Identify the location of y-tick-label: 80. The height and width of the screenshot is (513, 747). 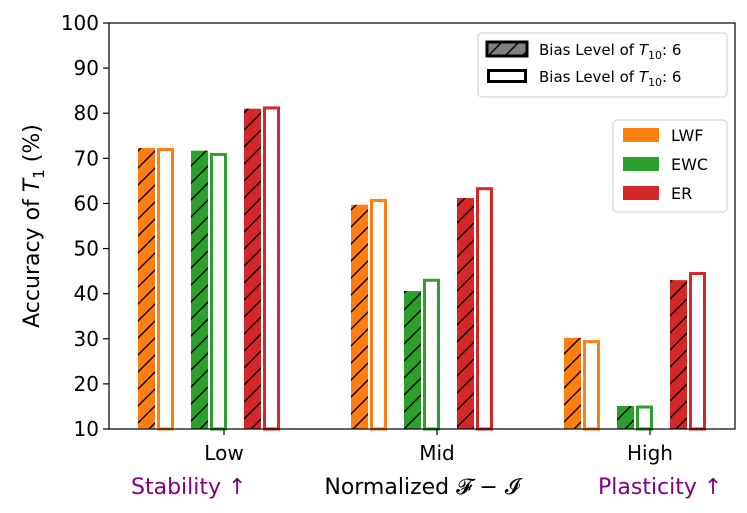
(86, 113).